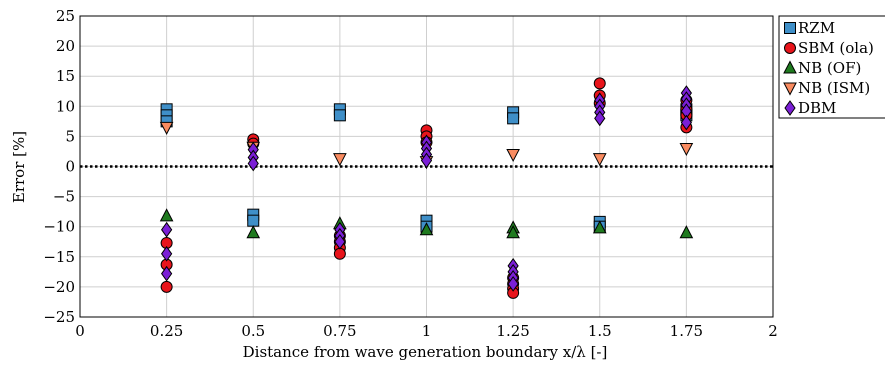  What do you see at coordinates (790, 48) in the screenshot?
I see `legend-marker-sbm-ola` at bounding box center [790, 48].